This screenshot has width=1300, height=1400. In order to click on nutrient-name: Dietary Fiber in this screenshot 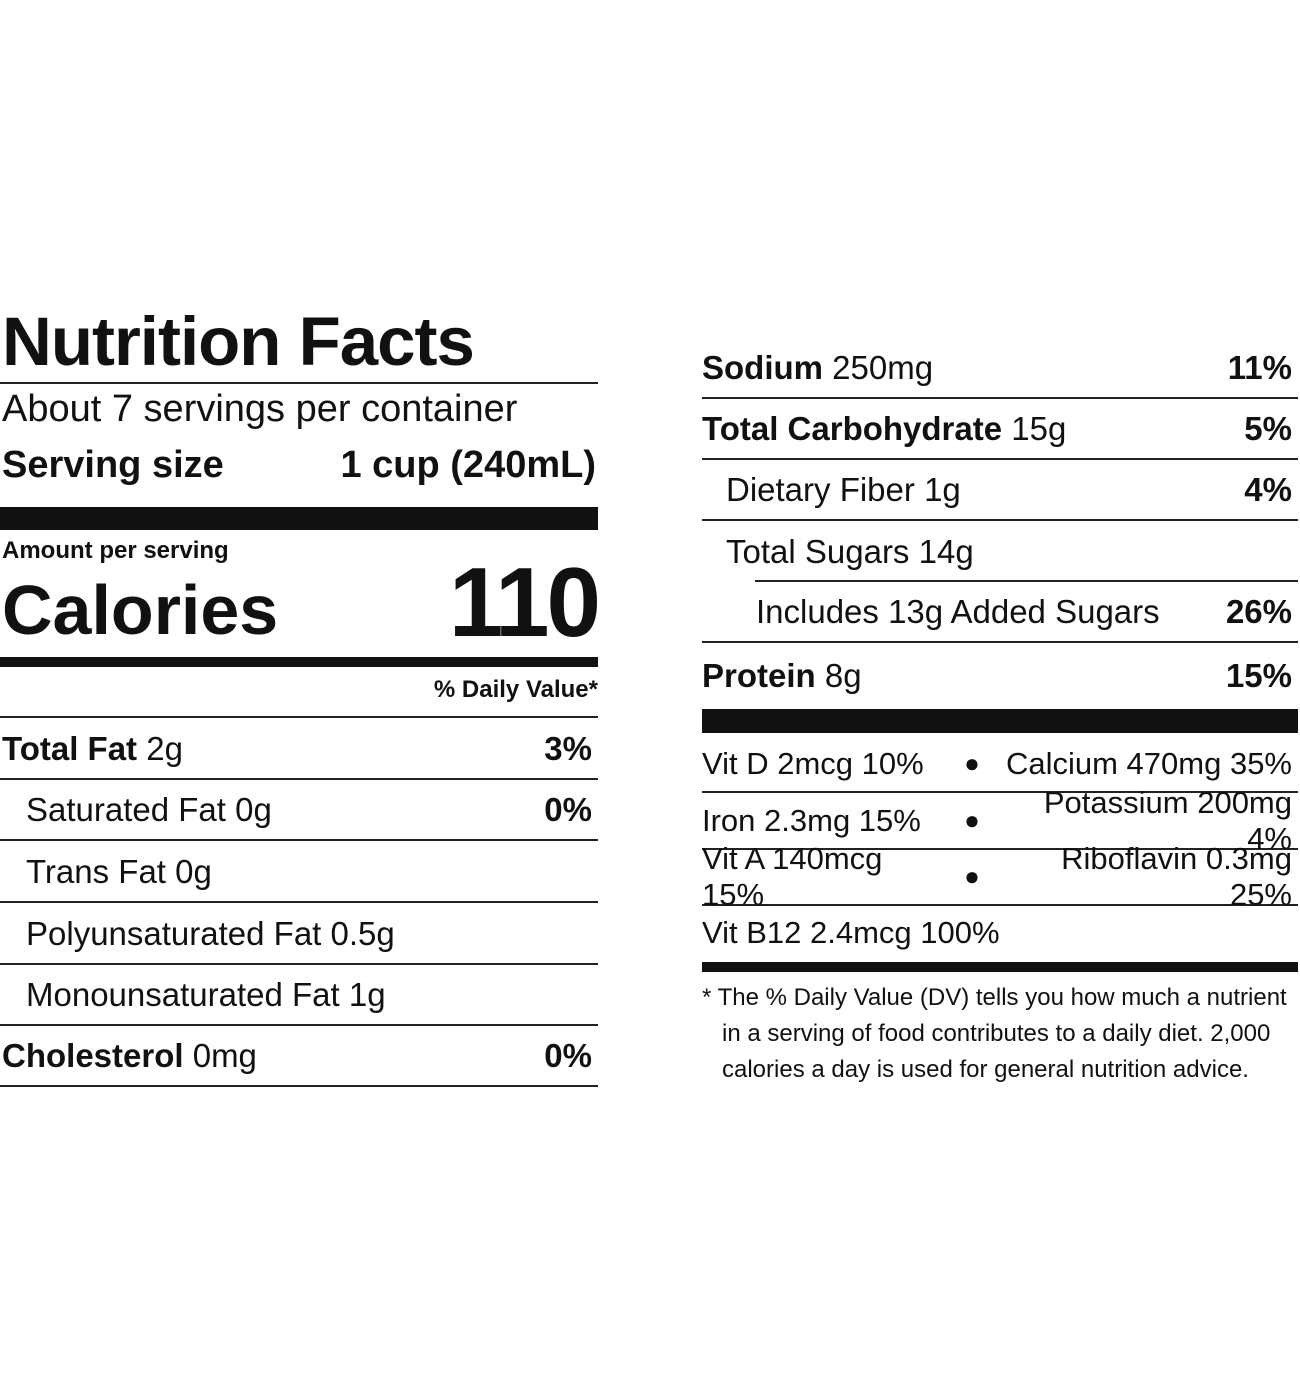, I will do `click(820, 489)`.